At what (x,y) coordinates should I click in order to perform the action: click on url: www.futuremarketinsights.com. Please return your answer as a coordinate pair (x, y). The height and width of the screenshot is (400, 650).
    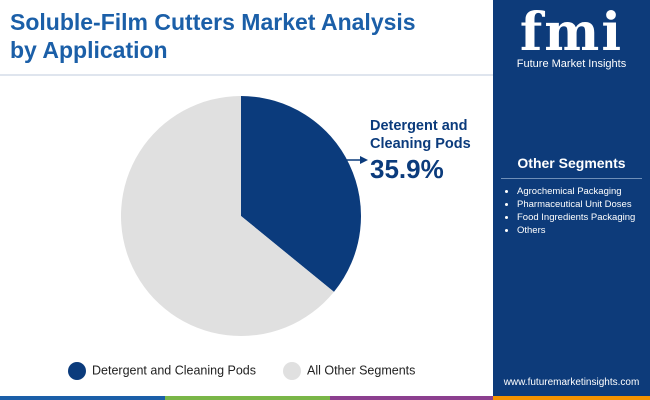
    Looking at the image, I should click on (571, 382).